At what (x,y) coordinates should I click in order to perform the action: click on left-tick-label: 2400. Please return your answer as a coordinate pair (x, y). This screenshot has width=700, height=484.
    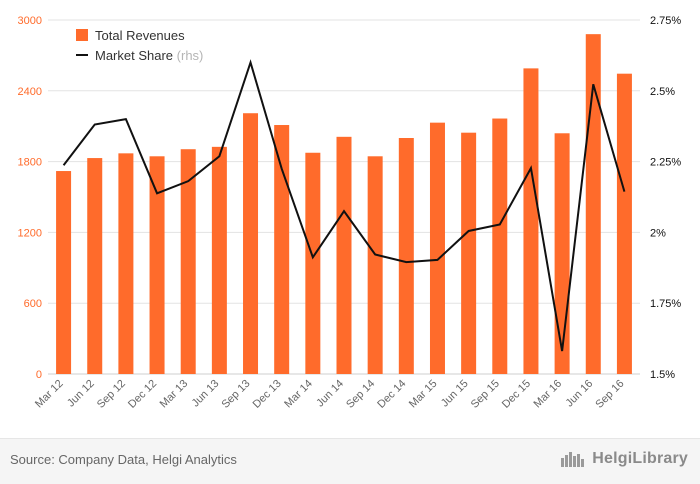
    Looking at the image, I should click on (30, 92).